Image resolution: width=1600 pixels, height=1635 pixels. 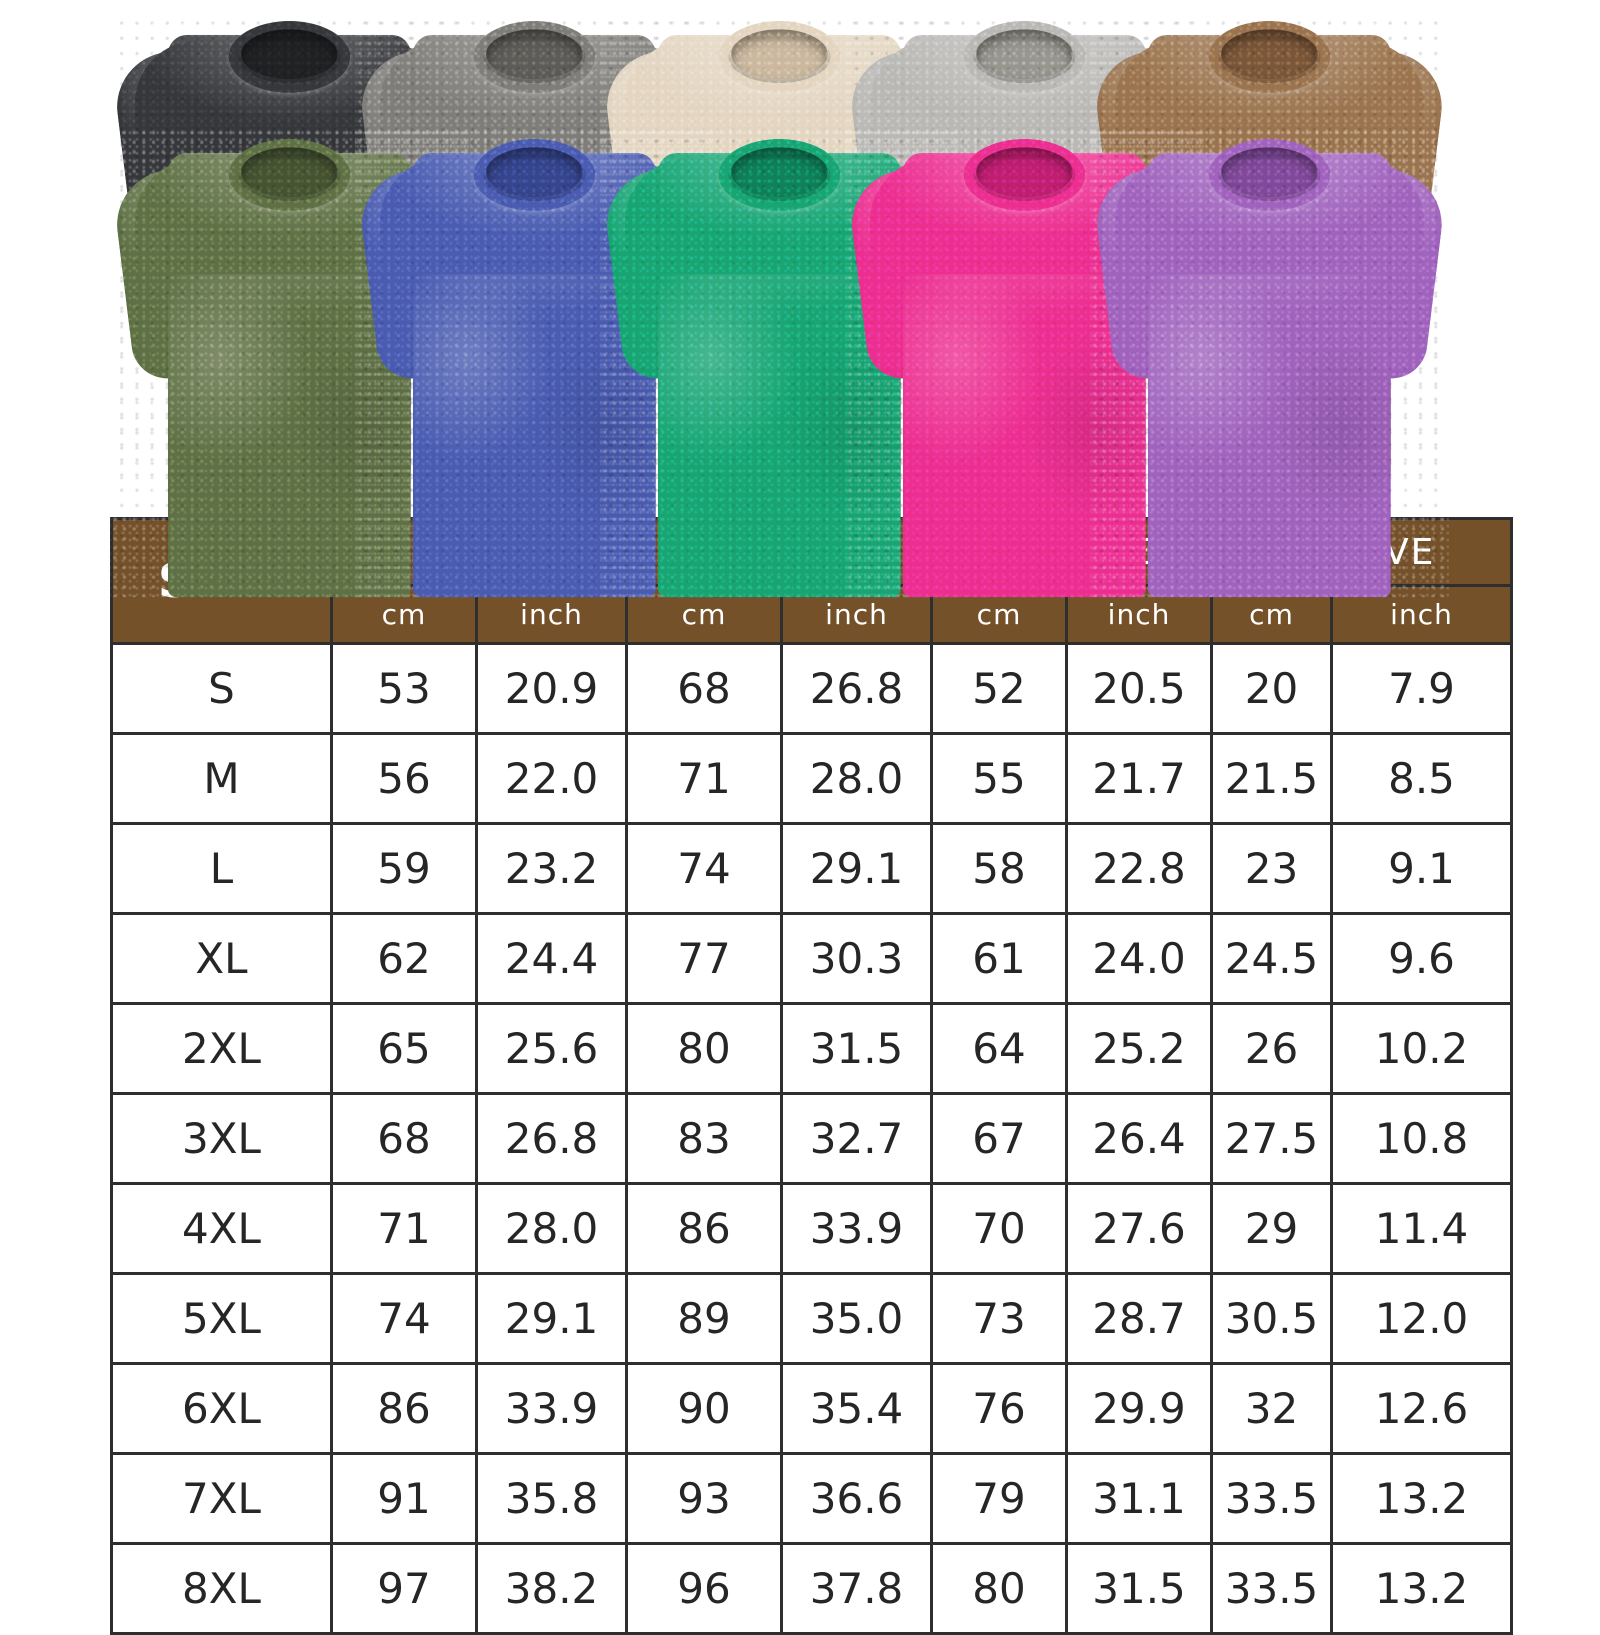 What do you see at coordinates (551, 1228) in the screenshot?
I see `cell-chest-in: 28.0` at bounding box center [551, 1228].